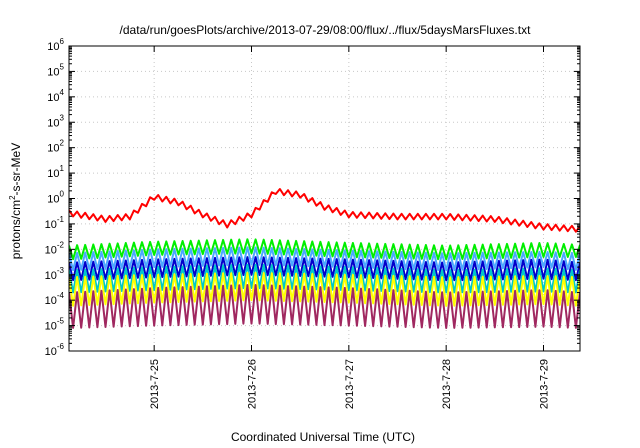 The image size is (640, 448). I want to click on x-tick-label: 2013-7-29, so click(545, 384).